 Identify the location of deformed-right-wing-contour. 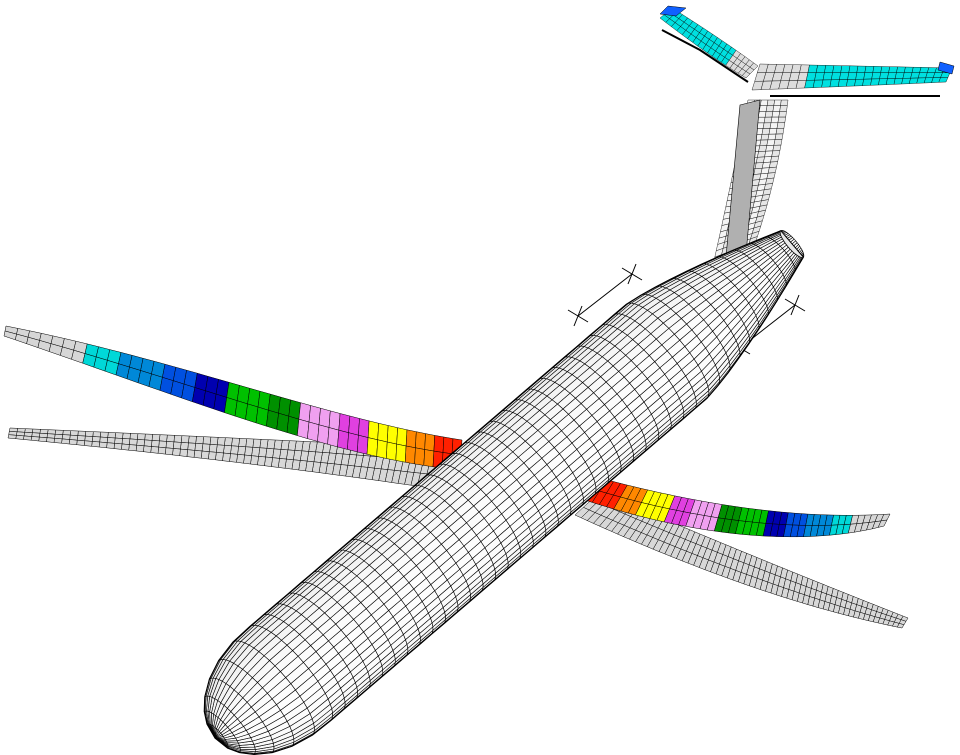
(737, 507).